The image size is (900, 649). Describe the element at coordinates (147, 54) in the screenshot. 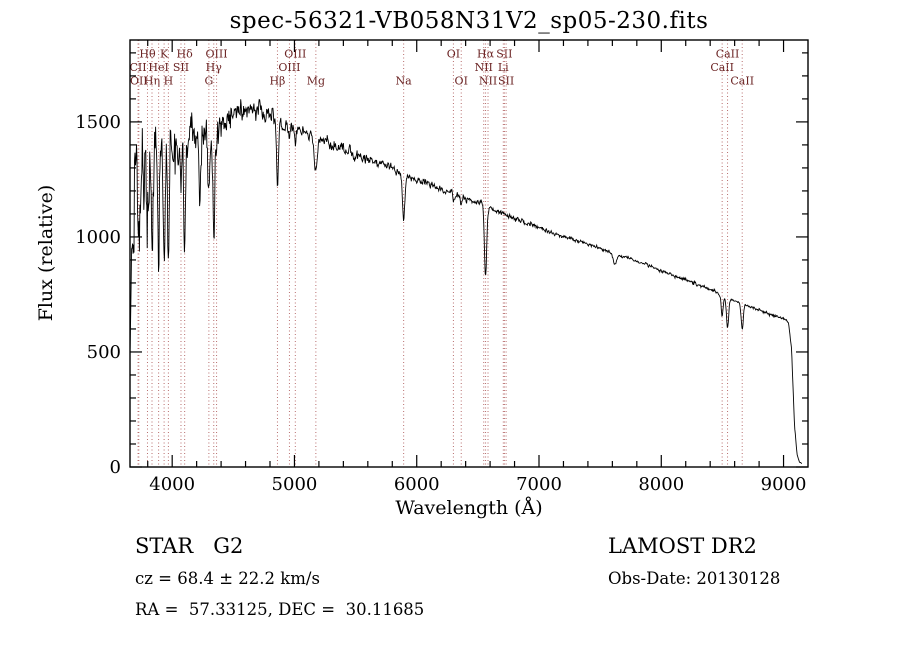

I see `spectral-line-label: Hθ` at that location.